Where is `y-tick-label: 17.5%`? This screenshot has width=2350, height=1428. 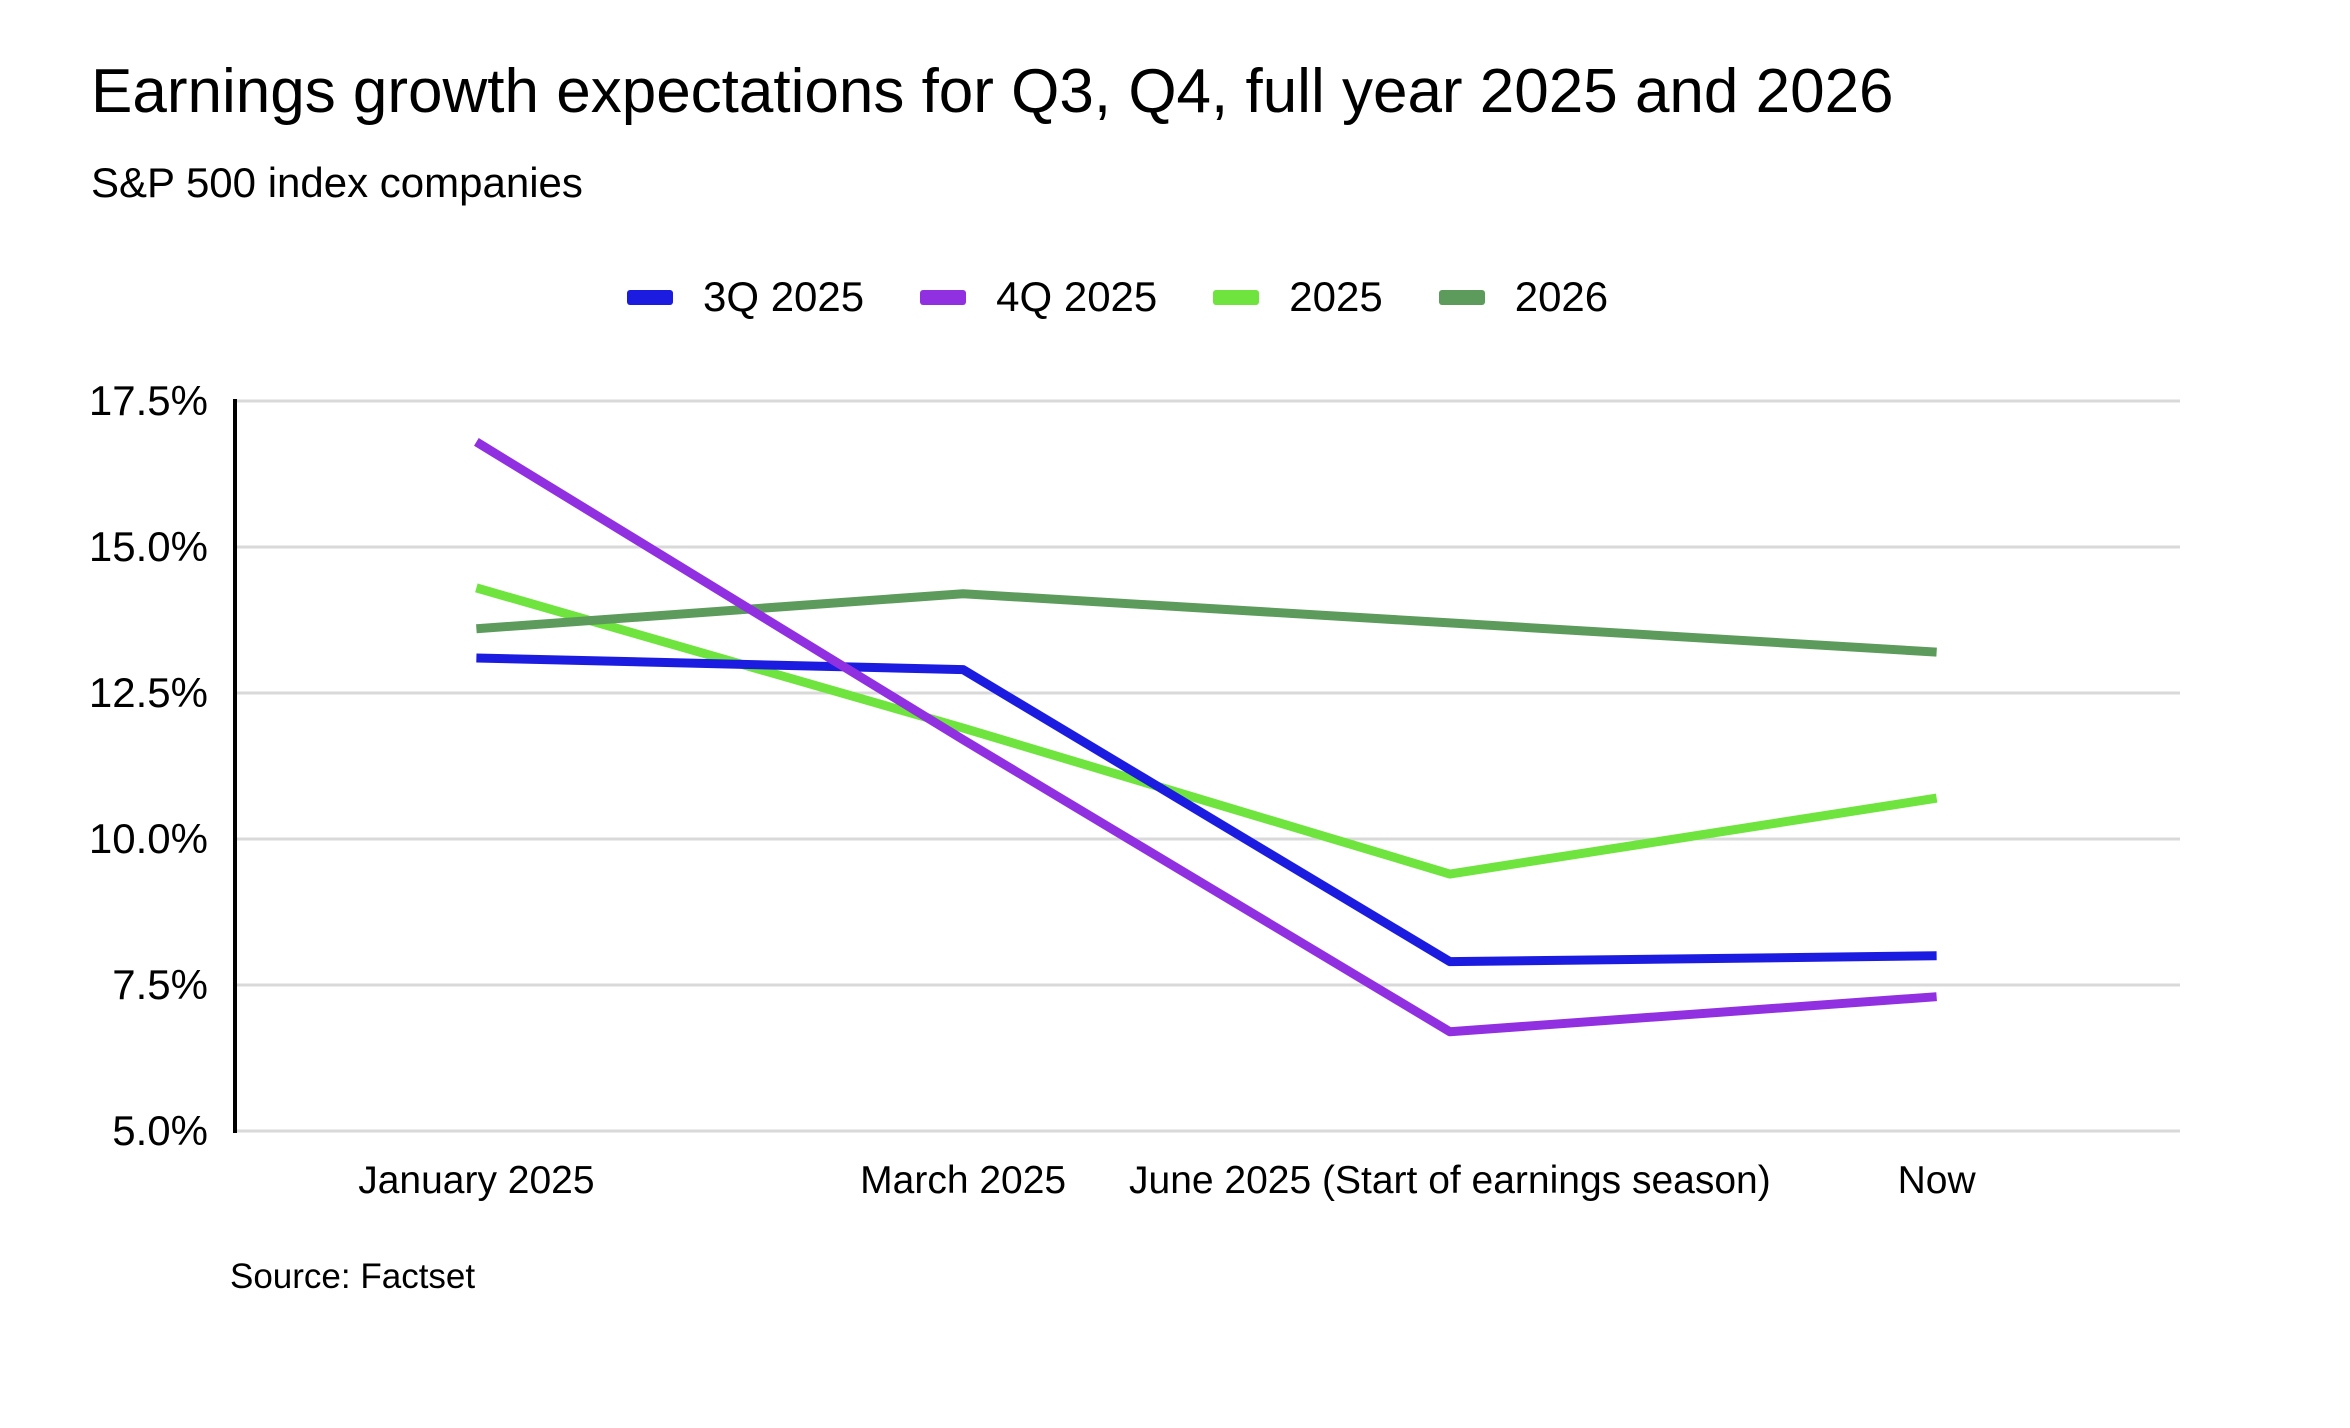
y-tick-label: 17.5% is located at coordinates (148, 400).